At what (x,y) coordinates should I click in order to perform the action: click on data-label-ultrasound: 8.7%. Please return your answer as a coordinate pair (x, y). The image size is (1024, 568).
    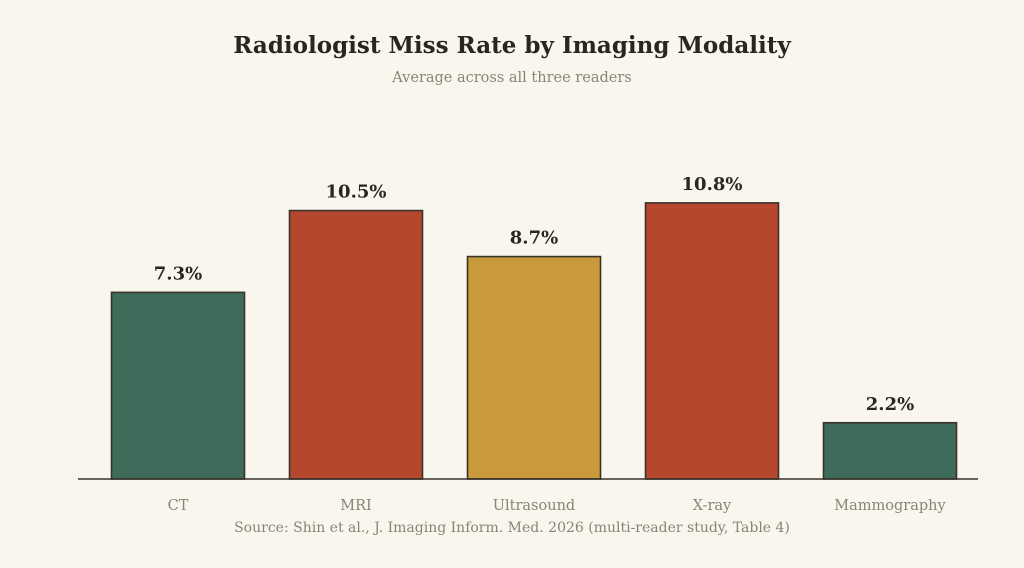
    Looking at the image, I should click on (534, 238).